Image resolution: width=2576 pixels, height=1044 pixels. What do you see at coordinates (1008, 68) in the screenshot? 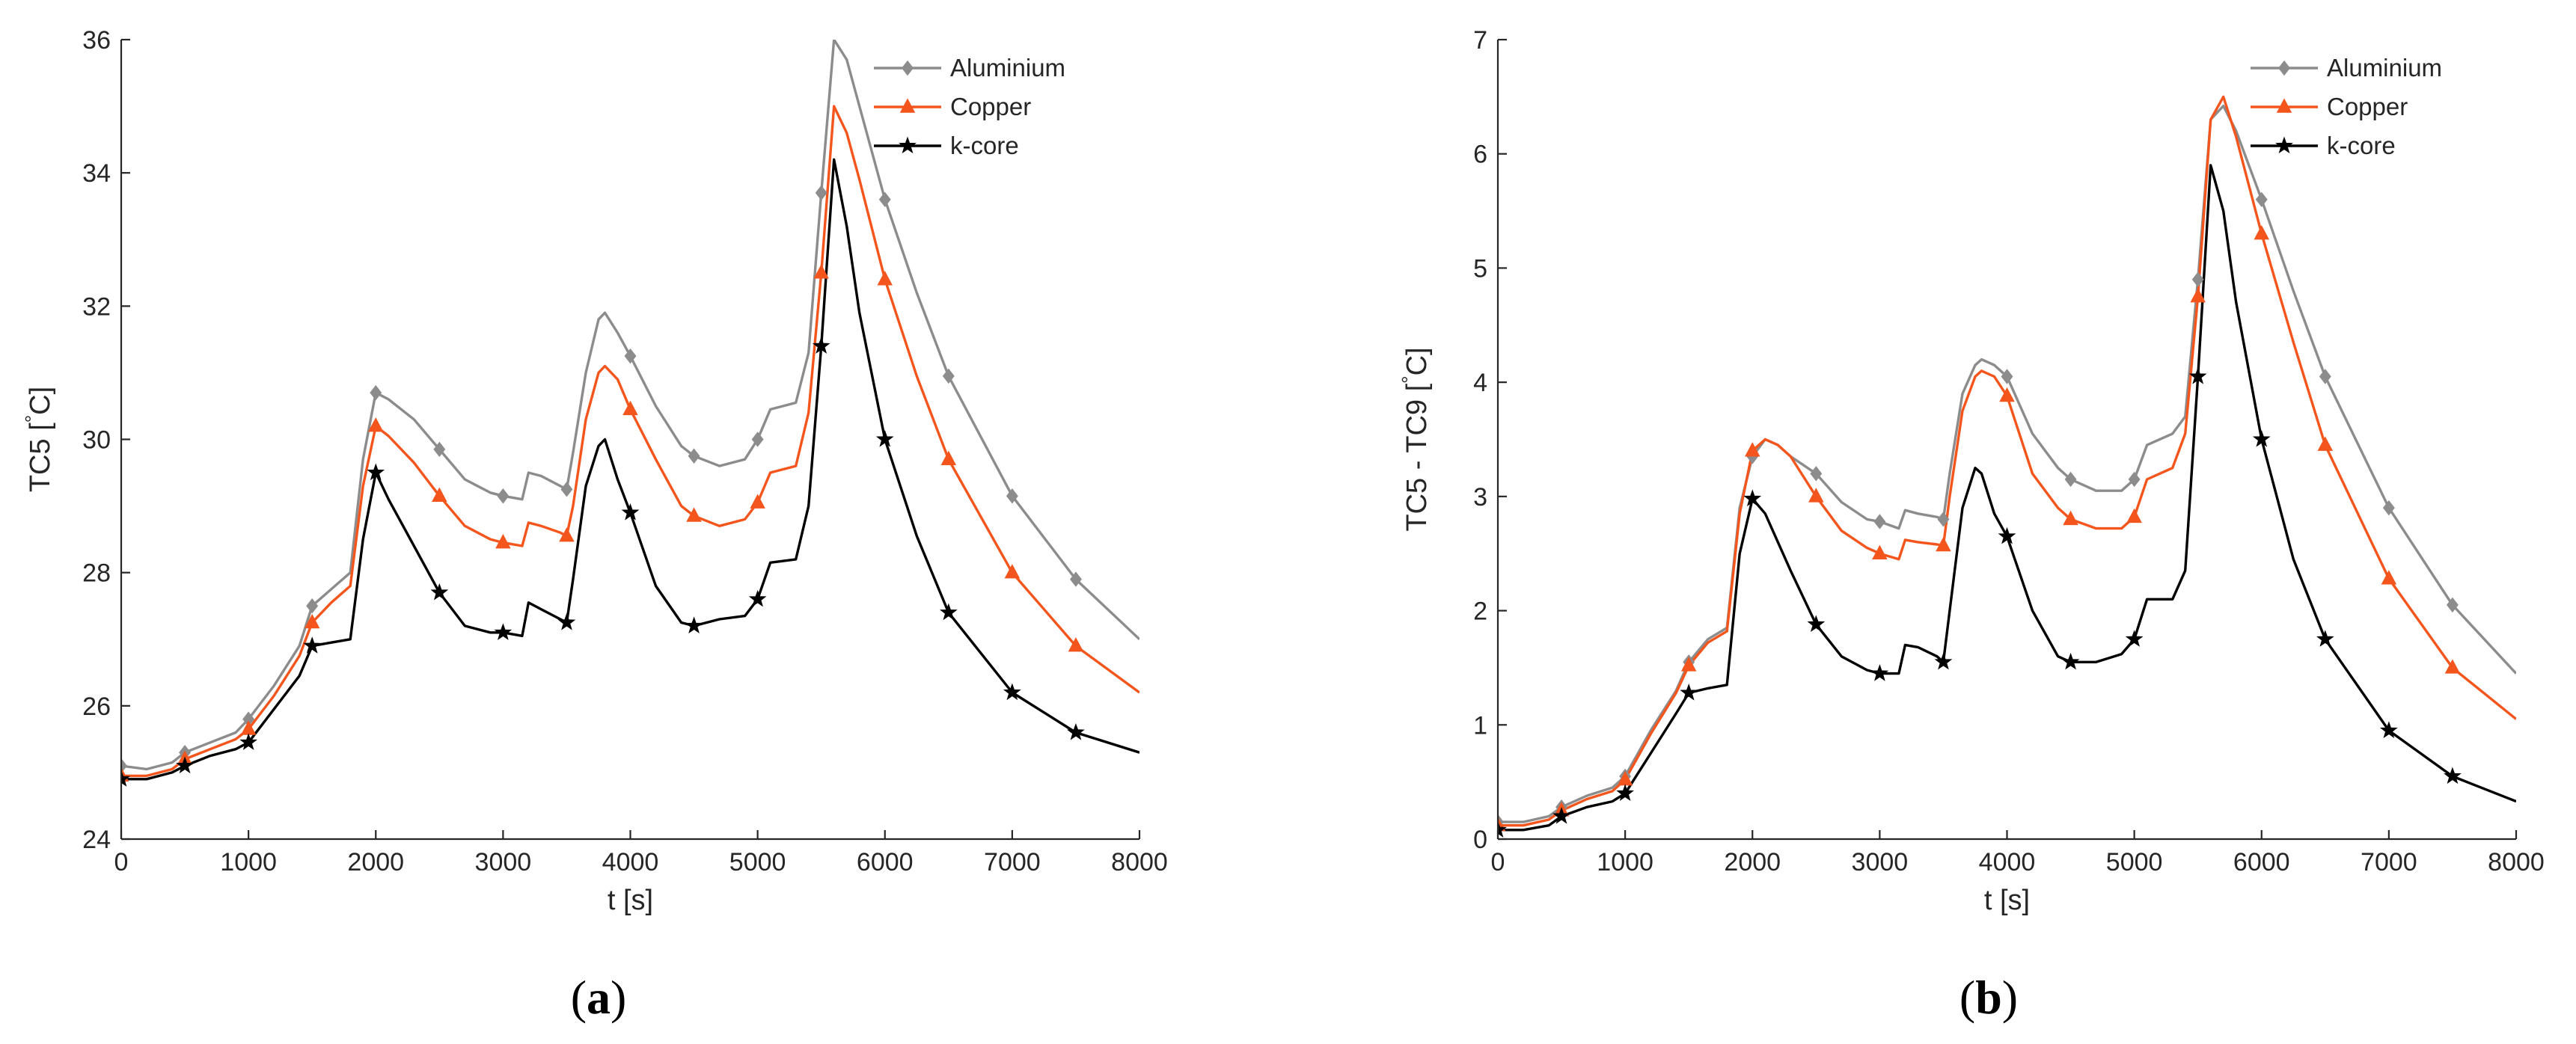
I see `panel-a-legend-label-aluminium: Aluminium` at bounding box center [1008, 68].